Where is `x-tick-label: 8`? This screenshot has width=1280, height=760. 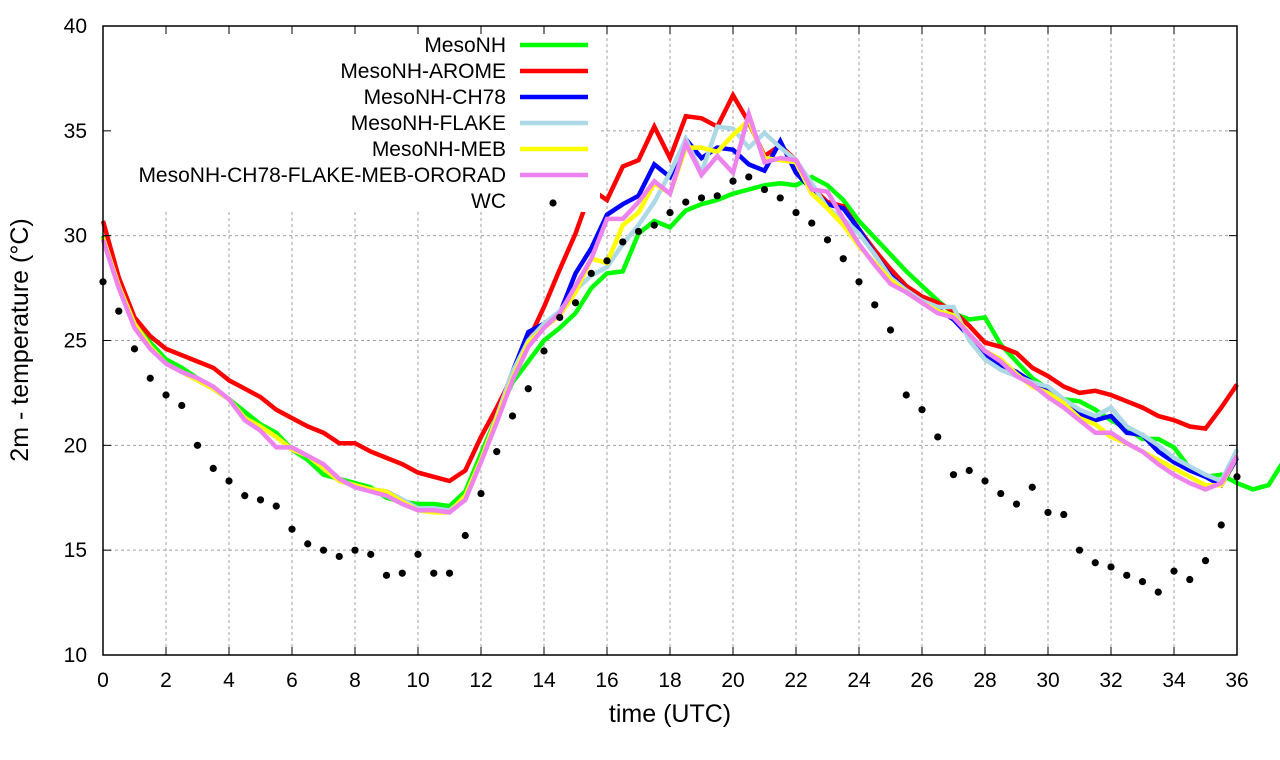
x-tick-label: 8 is located at coordinates (355, 680).